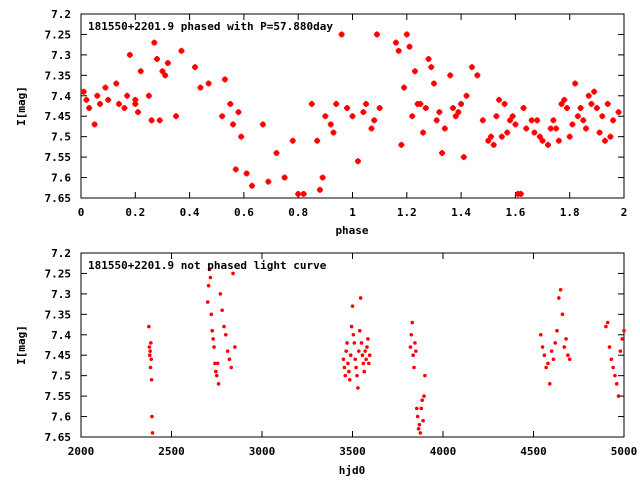 The image size is (640, 480). What do you see at coordinates (171, 451) in the screenshot?
I see `x-tick-label: 2500` at bounding box center [171, 451].